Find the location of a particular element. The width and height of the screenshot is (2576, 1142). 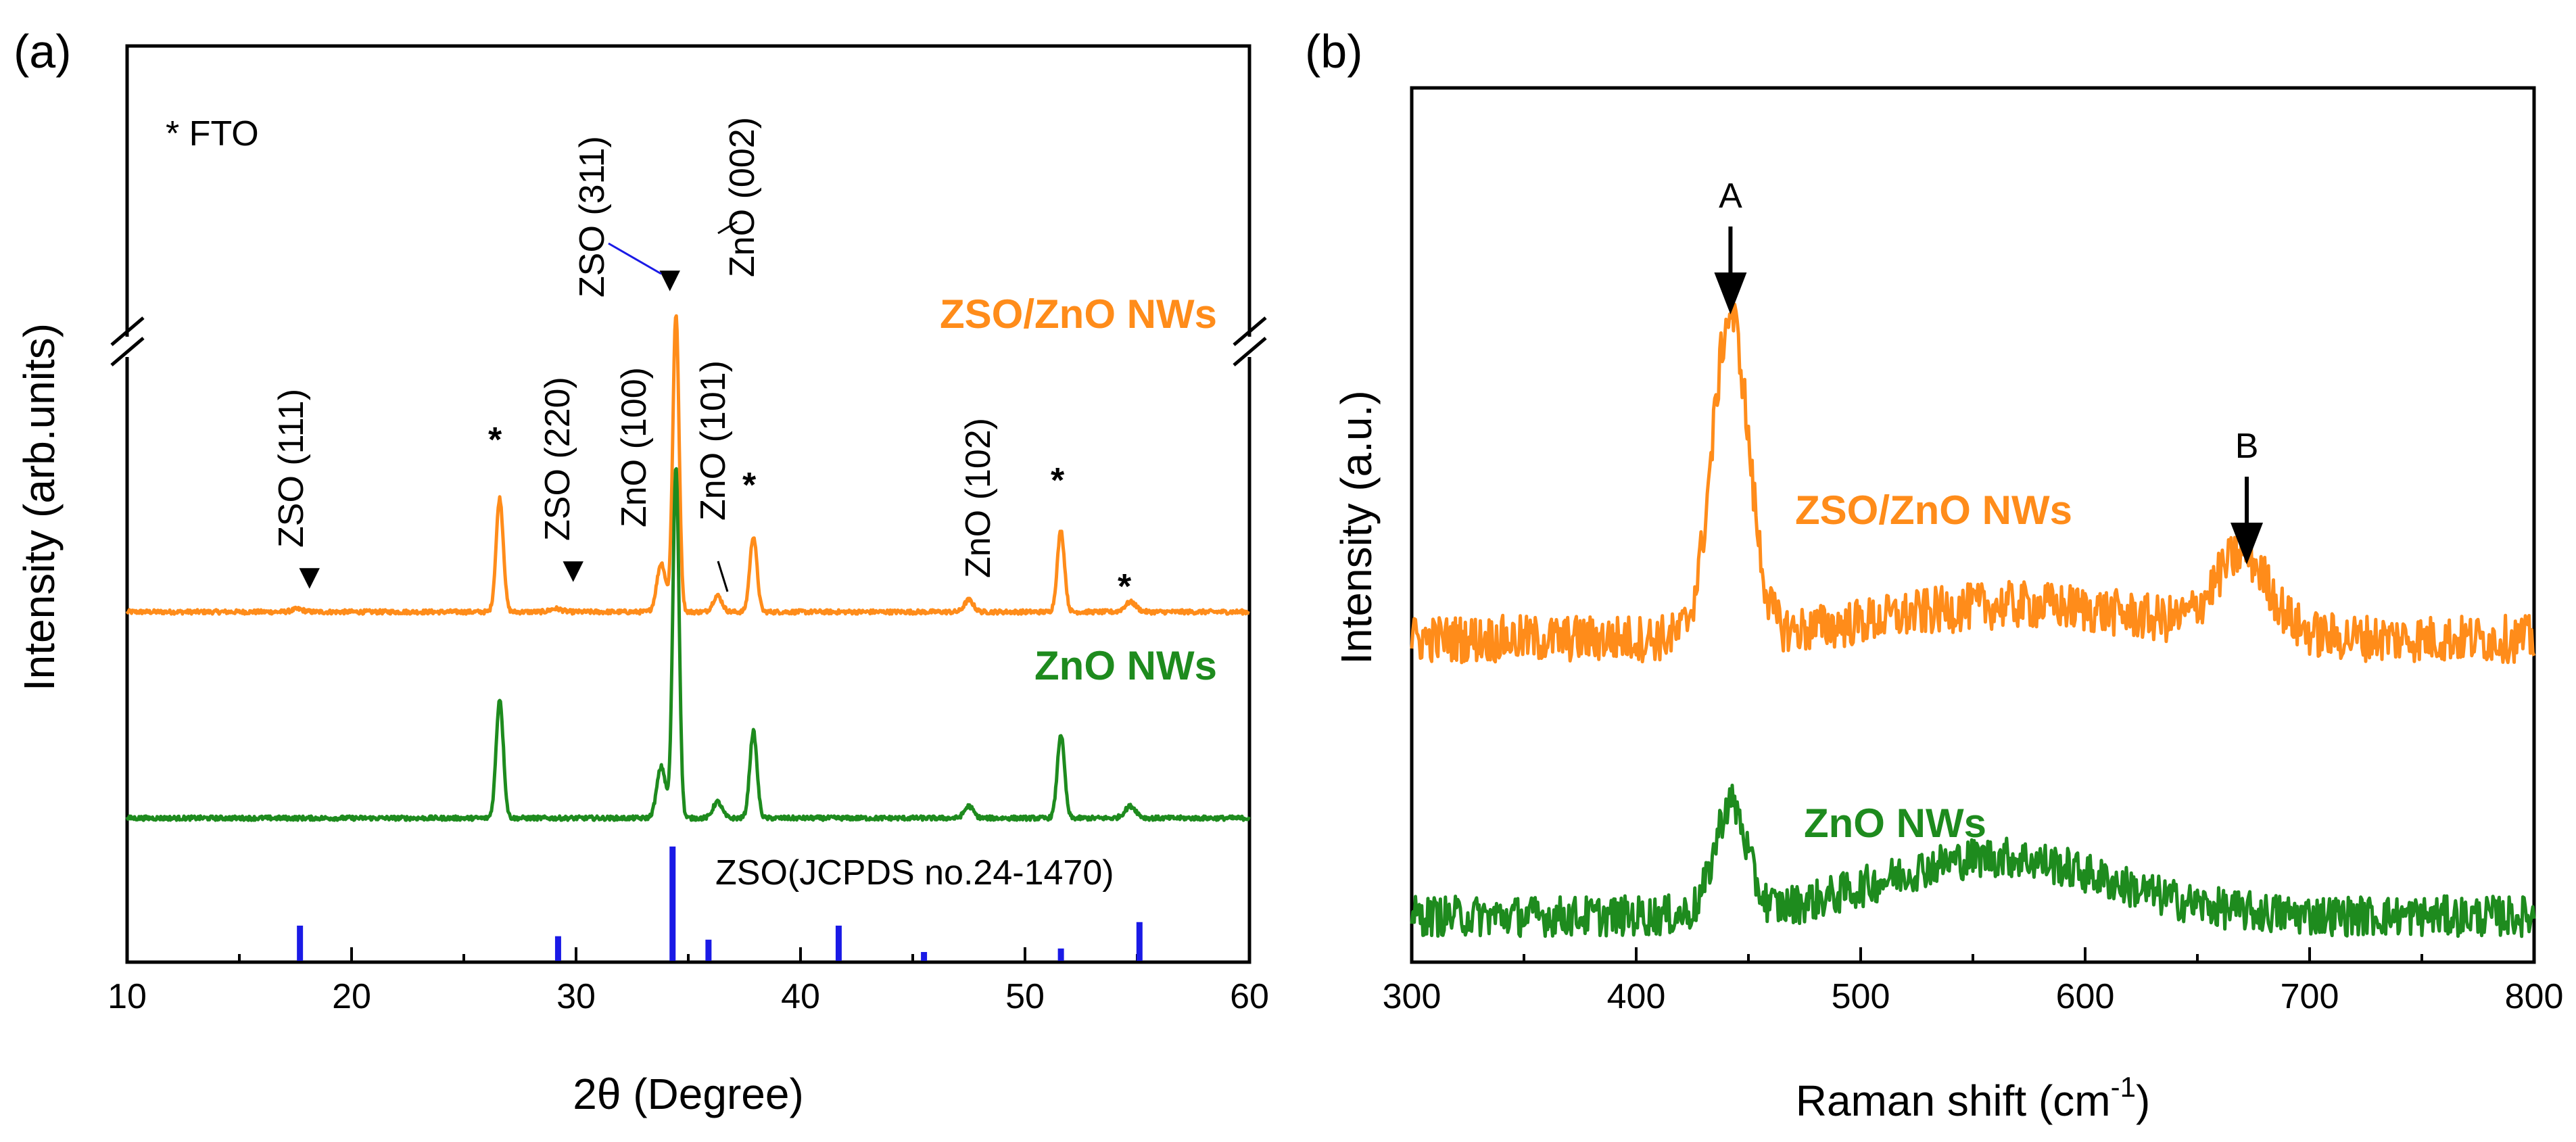

b-trace-zno is located at coordinates (1973, 861).